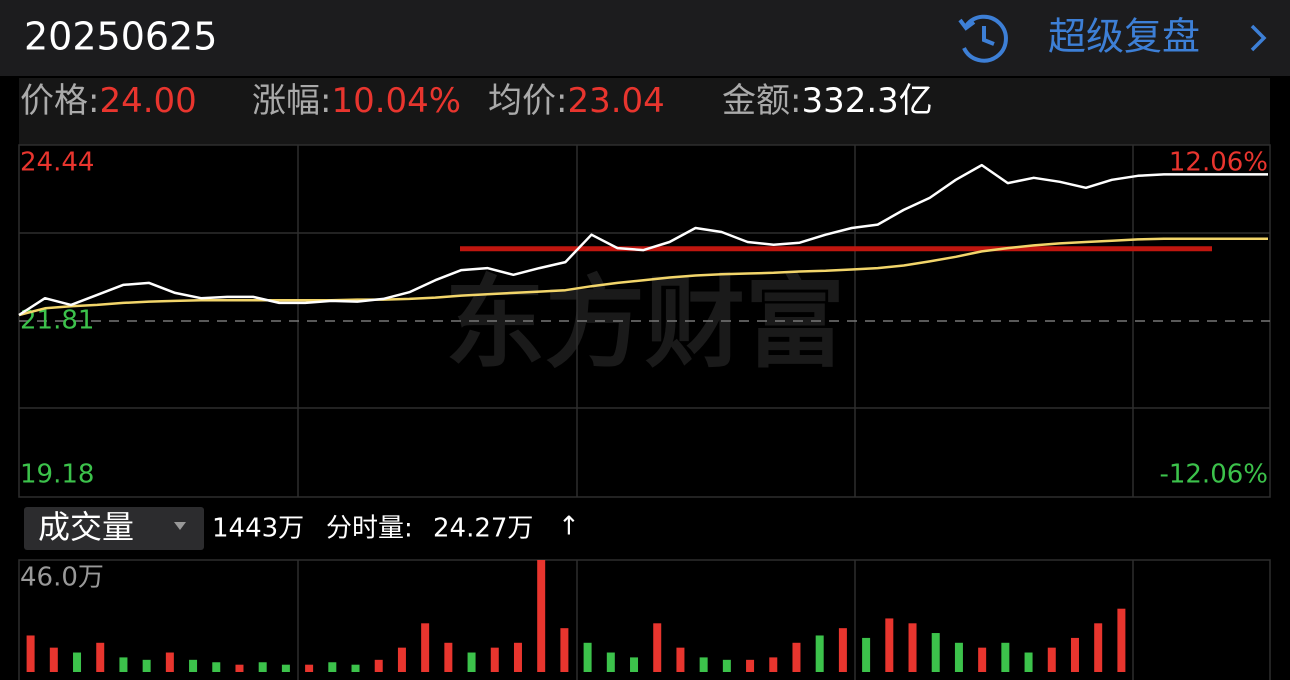  I want to click on y-tick-label: 19.18, so click(57, 475).